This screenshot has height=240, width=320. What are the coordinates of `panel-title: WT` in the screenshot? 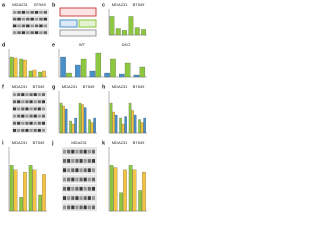 It's located at (82, 44).